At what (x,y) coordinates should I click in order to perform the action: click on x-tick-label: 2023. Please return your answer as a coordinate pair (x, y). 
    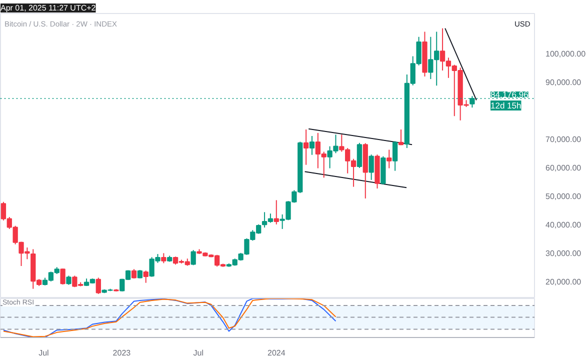
    Looking at the image, I should click on (122, 353).